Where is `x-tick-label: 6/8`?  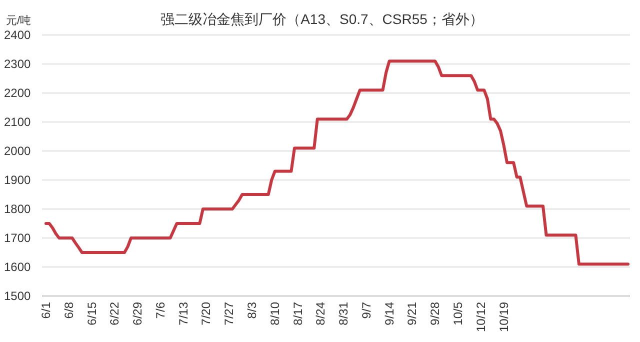 x-tick-label: 6/8 is located at coordinates (69, 310).